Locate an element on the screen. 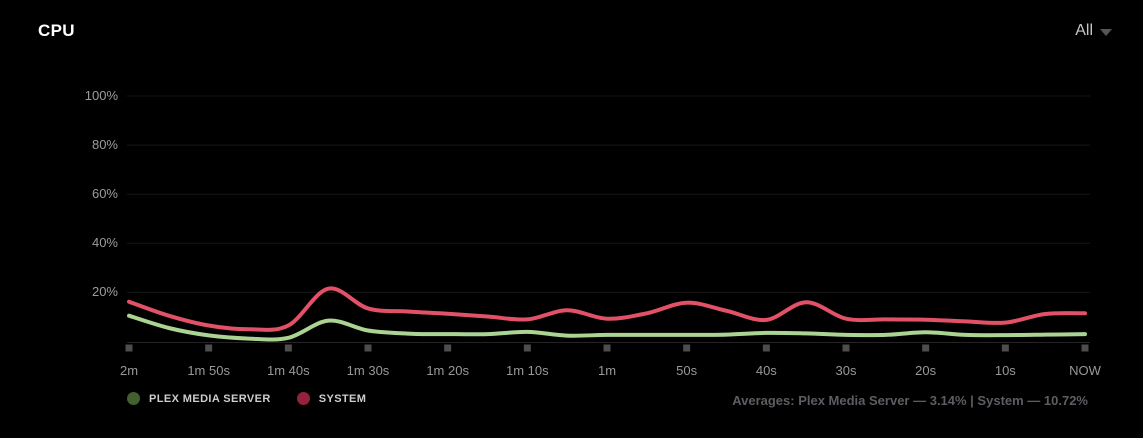 This screenshot has height=438, width=1143. series-line-system is located at coordinates (607, 309).